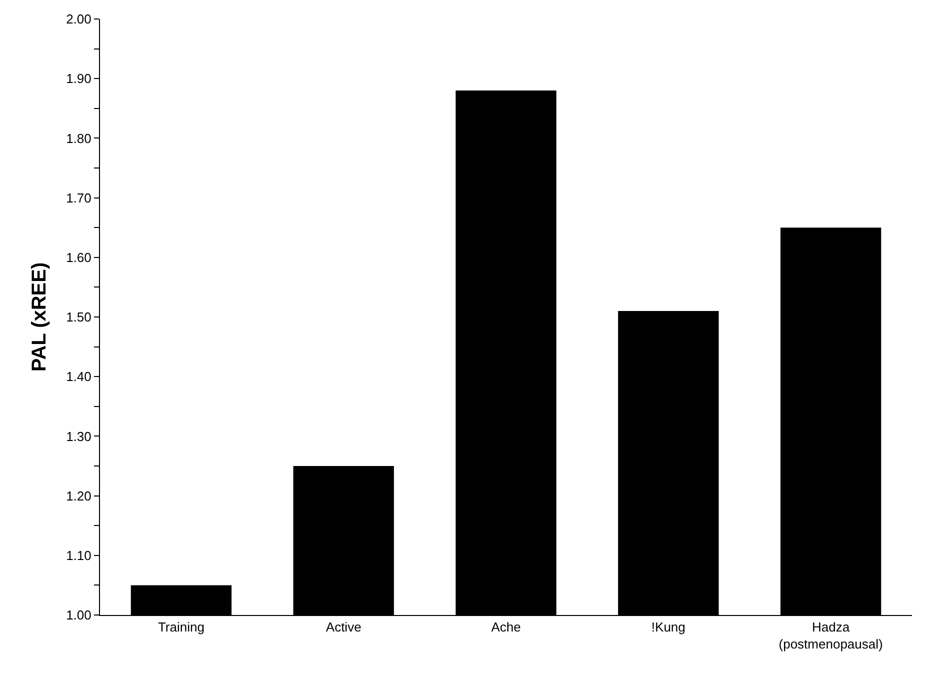 This screenshot has height=681, width=932. I want to click on y-tick-label: 1.40, so click(79, 376).